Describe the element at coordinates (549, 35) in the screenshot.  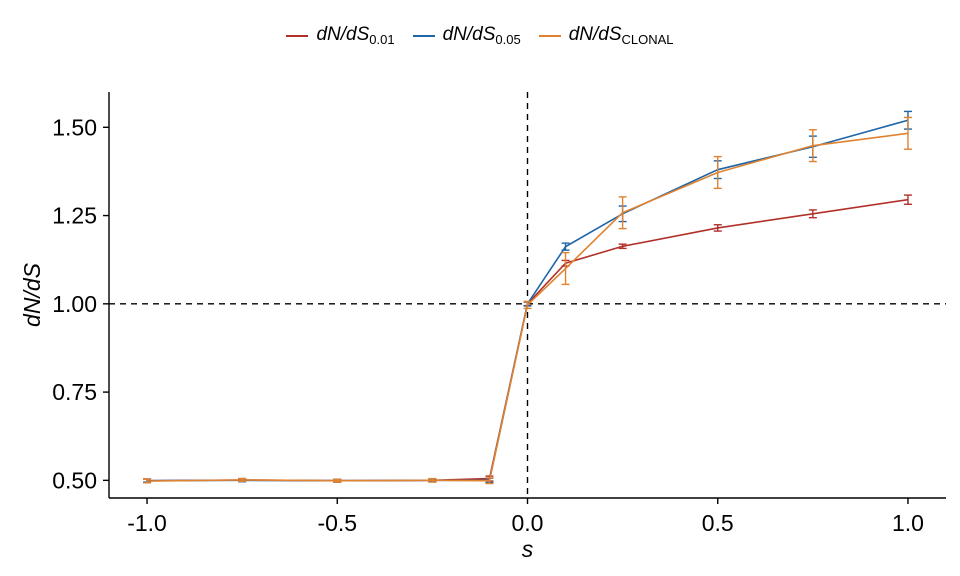
I see `legend-swatch-clonal` at that location.